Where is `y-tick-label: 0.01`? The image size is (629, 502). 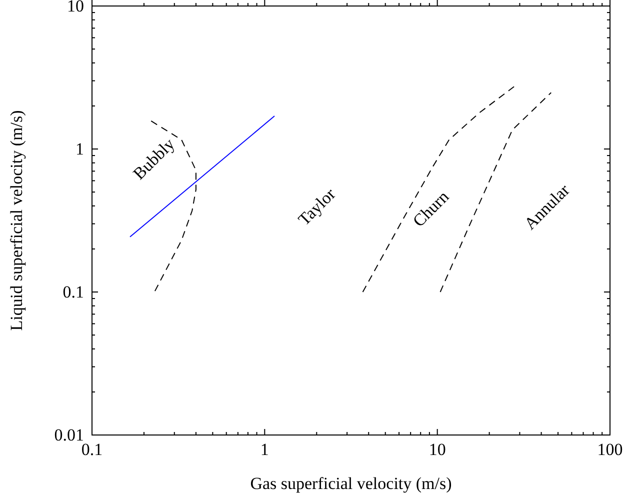 y-tick-label: 0.01 is located at coordinates (69, 434).